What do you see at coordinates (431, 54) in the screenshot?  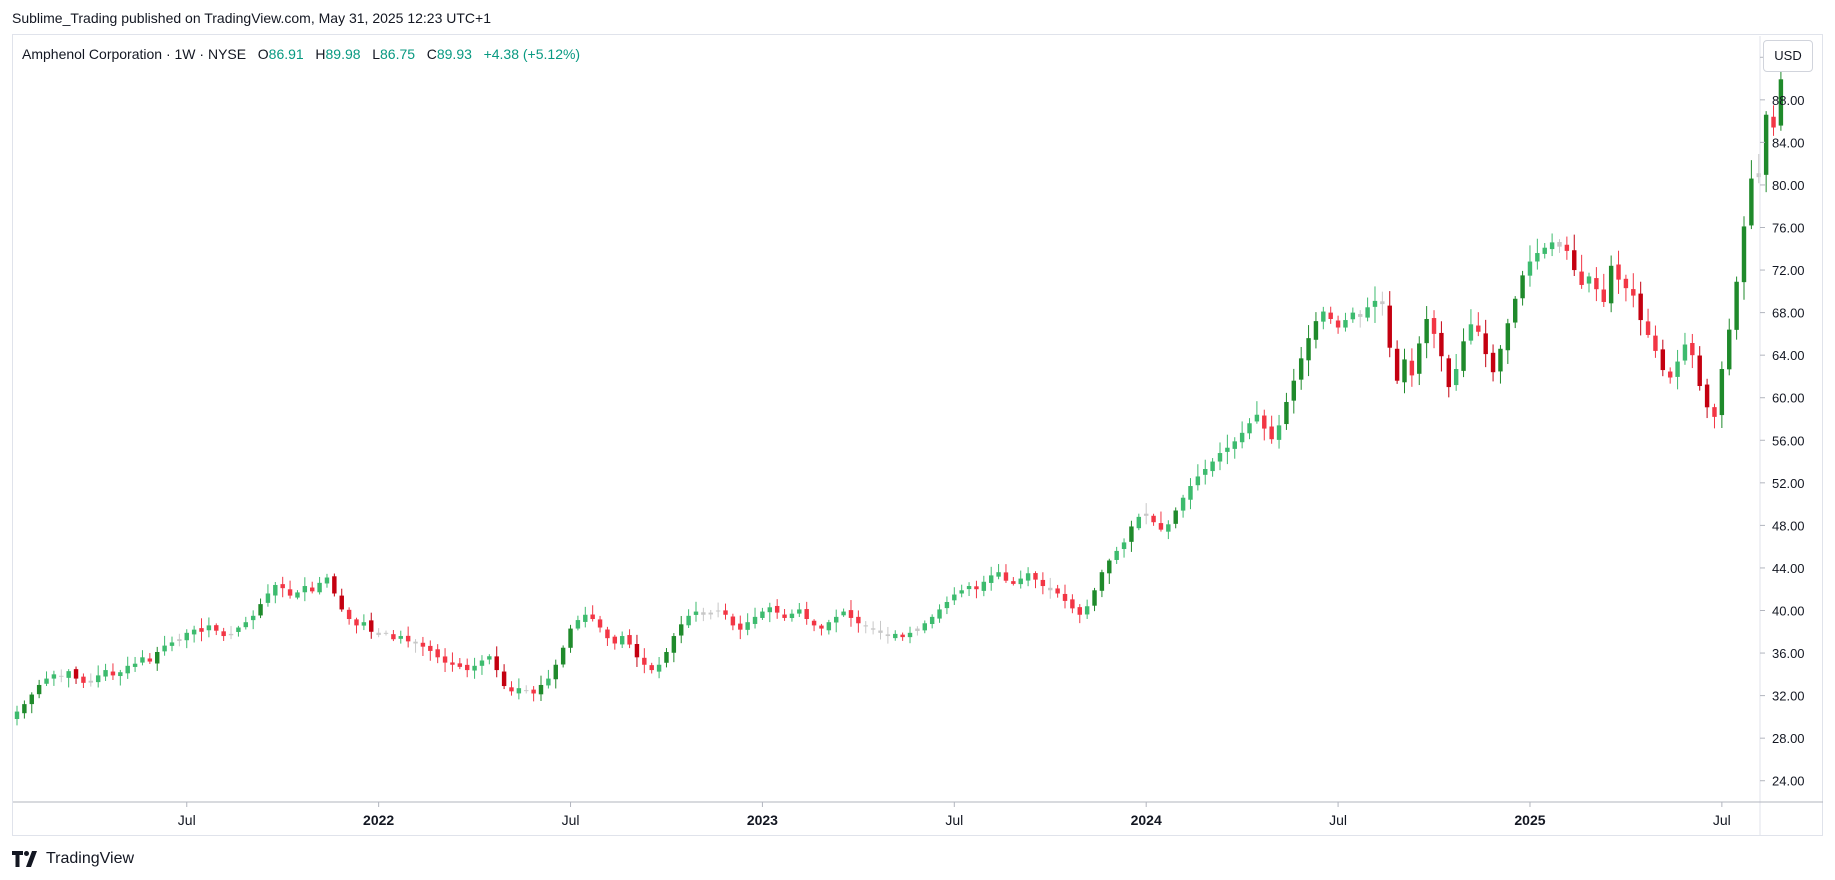 I see `close-label: C` at bounding box center [431, 54].